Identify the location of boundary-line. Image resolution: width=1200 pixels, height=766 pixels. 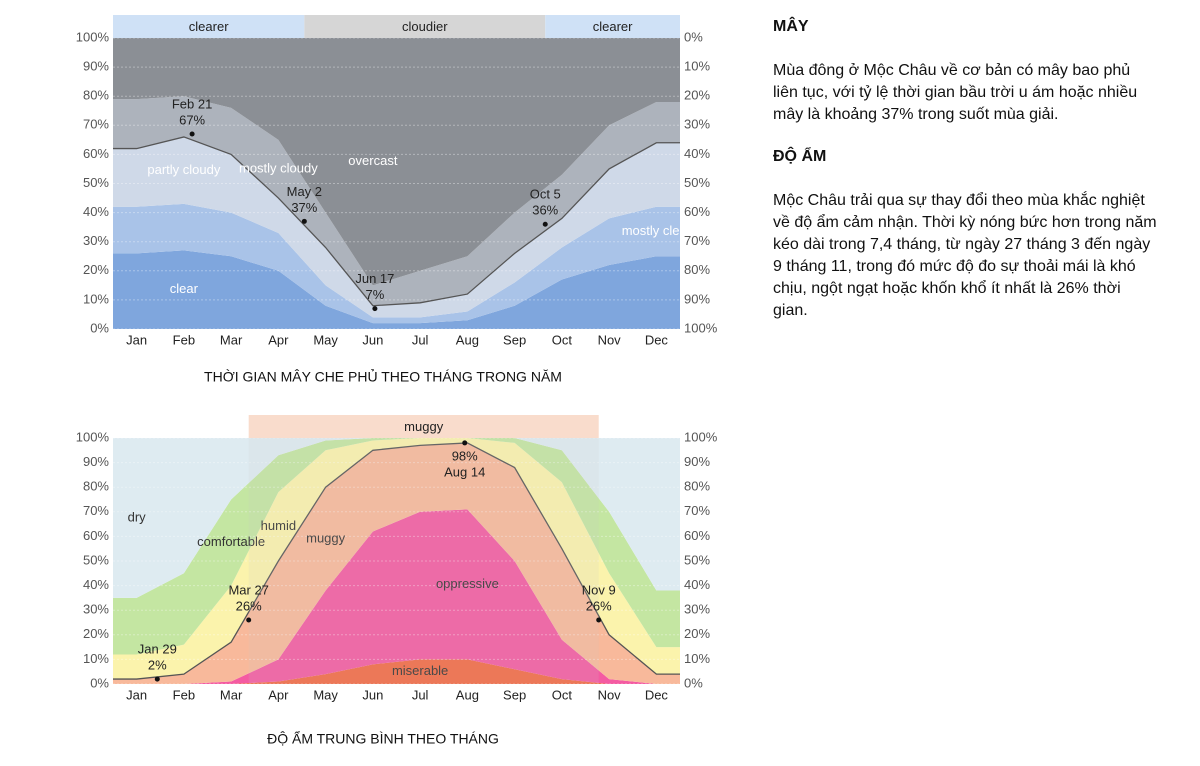
(396, 221).